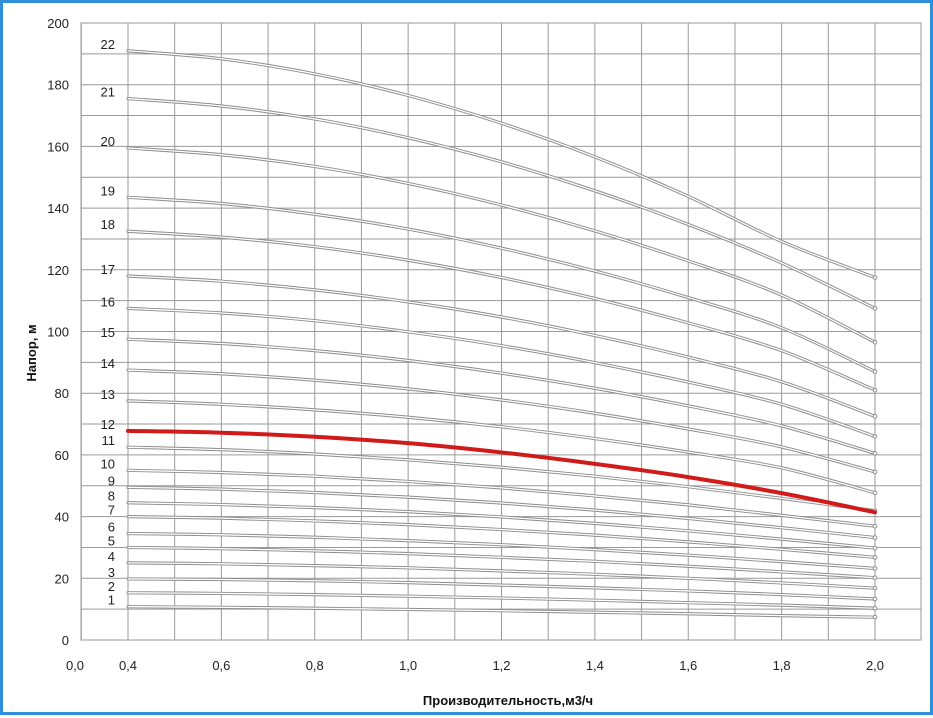 The height and width of the screenshot is (718, 933). Describe the element at coordinates (108, 92) in the screenshot. I see `series-label-21: 21` at that location.